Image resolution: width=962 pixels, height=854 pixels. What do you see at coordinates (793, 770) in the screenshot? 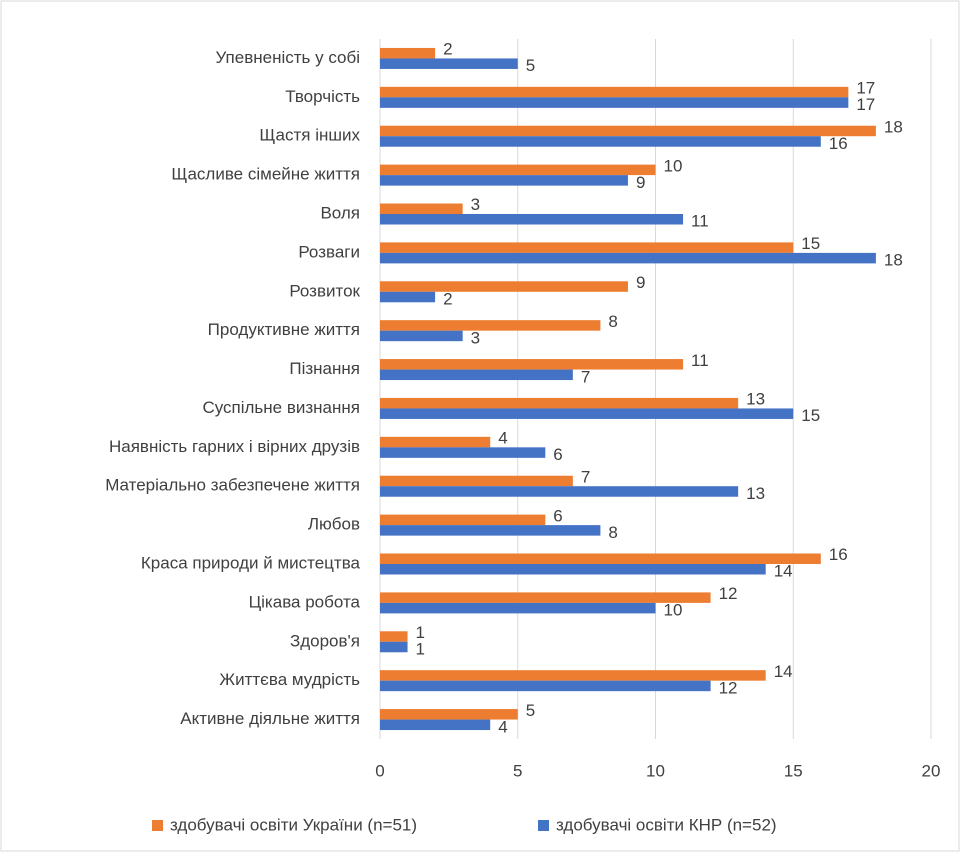
I see `x-tick-label: 15` at bounding box center [793, 770].